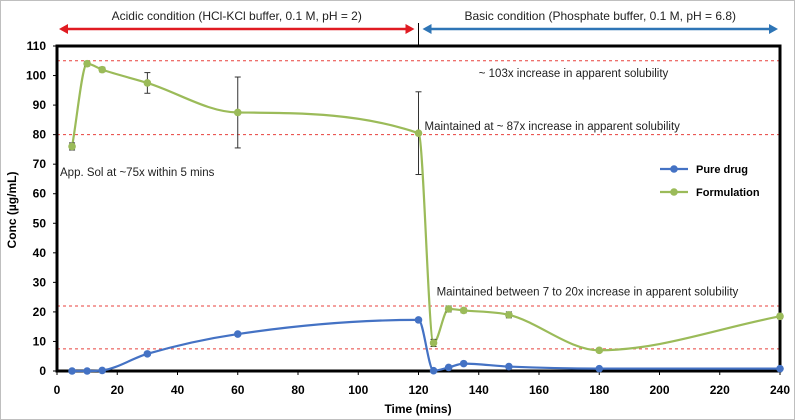 The width and height of the screenshot is (795, 420). Describe the element at coordinates (238, 390) in the screenshot. I see `x-tick-label: 60` at that location.